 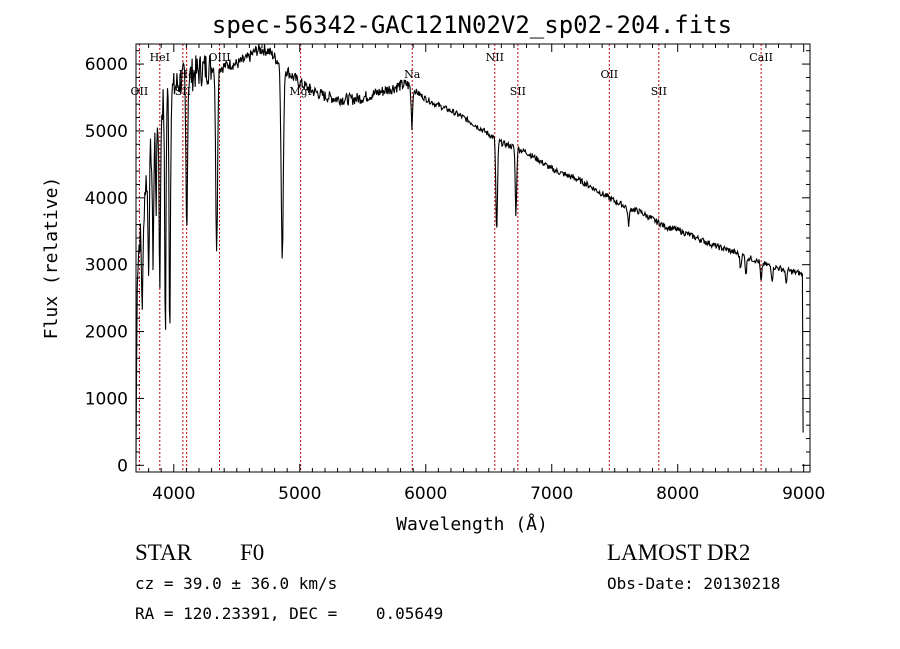 What do you see at coordinates (219, 57) in the screenshot?
I see `line-marker-label: OIII` at bounding box center [219, 57].